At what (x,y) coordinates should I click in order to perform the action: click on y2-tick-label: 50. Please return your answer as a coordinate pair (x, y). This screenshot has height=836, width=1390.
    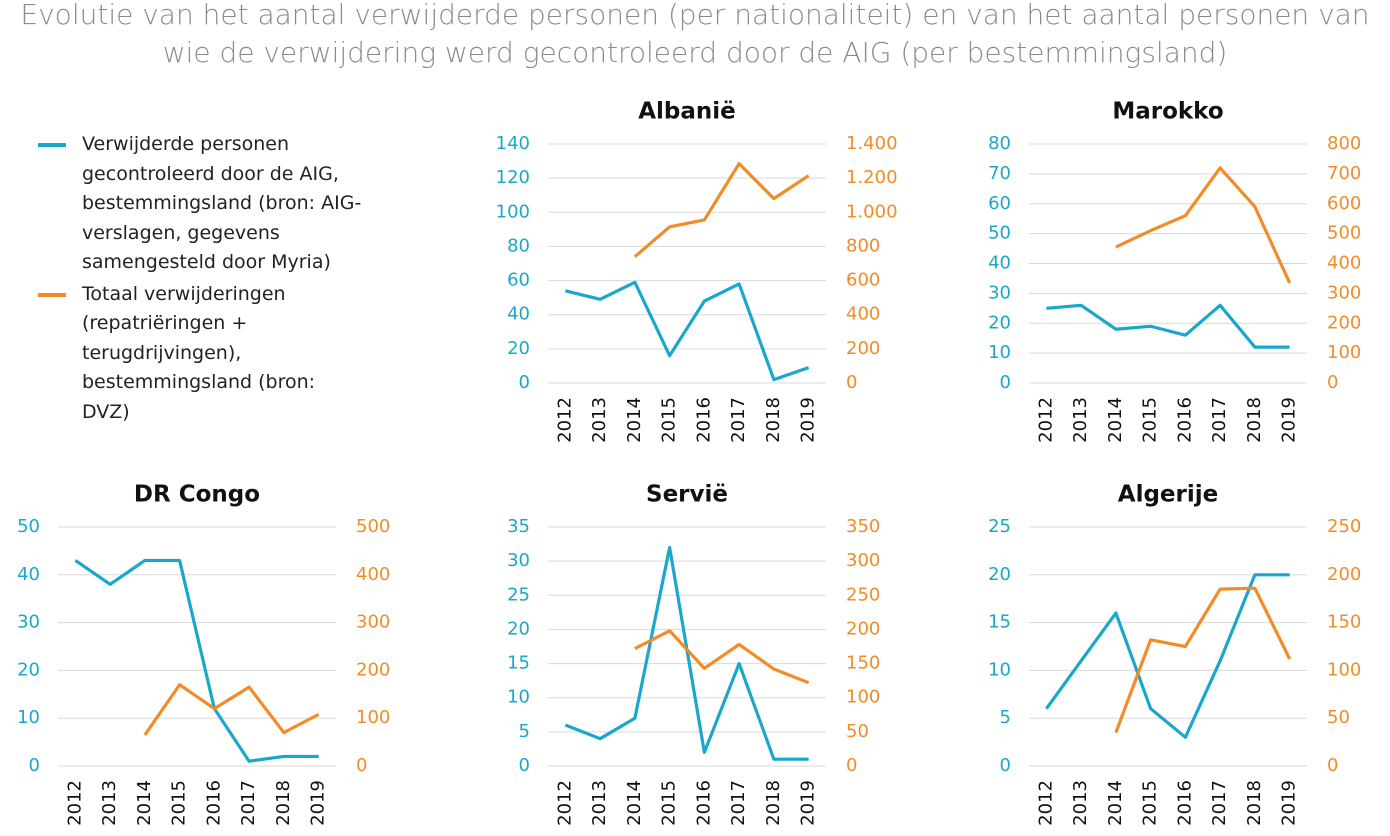
    Looking at the image, I should click on (1338, 717).